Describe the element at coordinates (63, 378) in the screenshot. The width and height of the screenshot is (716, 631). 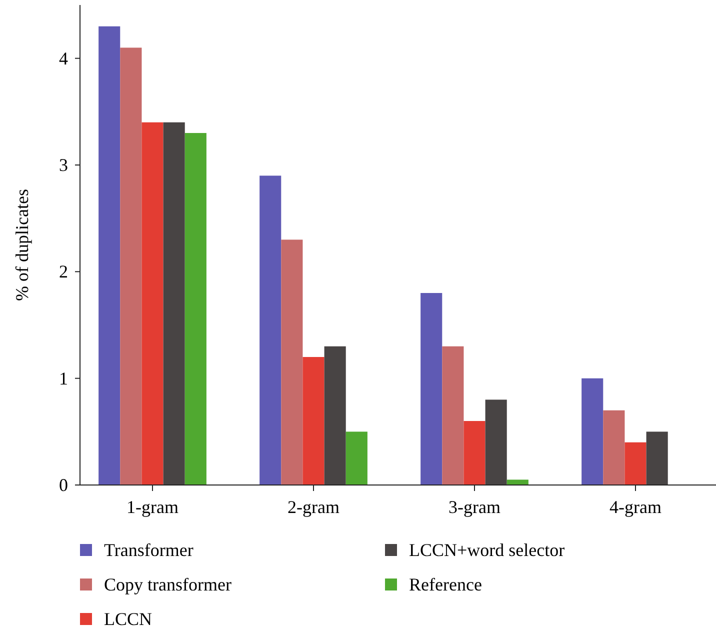
I see `y-tick-label: 1` at that location.